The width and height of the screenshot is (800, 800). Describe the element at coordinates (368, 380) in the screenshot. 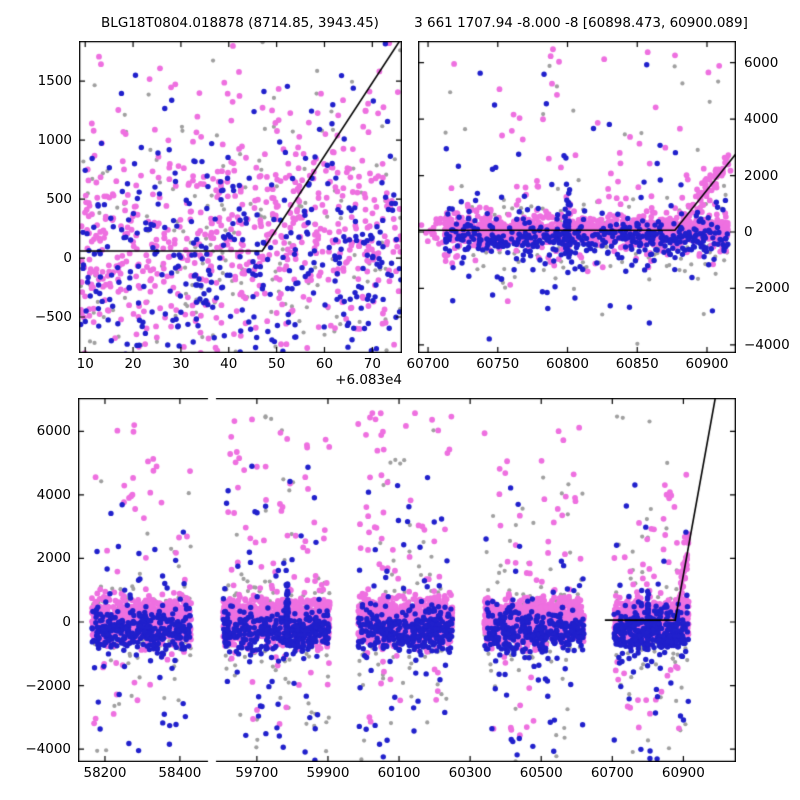

I see `x-axis-offset-label: +6.083e4` at that location.